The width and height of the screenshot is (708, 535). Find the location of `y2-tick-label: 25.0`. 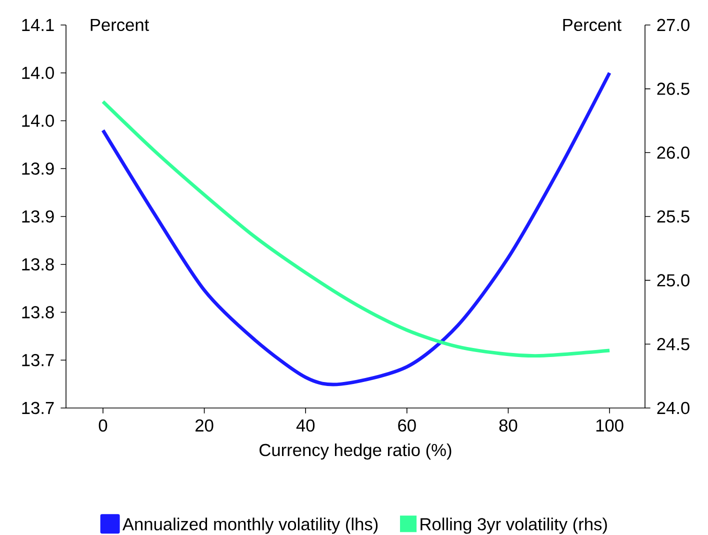

y2-tick-label: 25.0 is located at coordinates (673, 280).